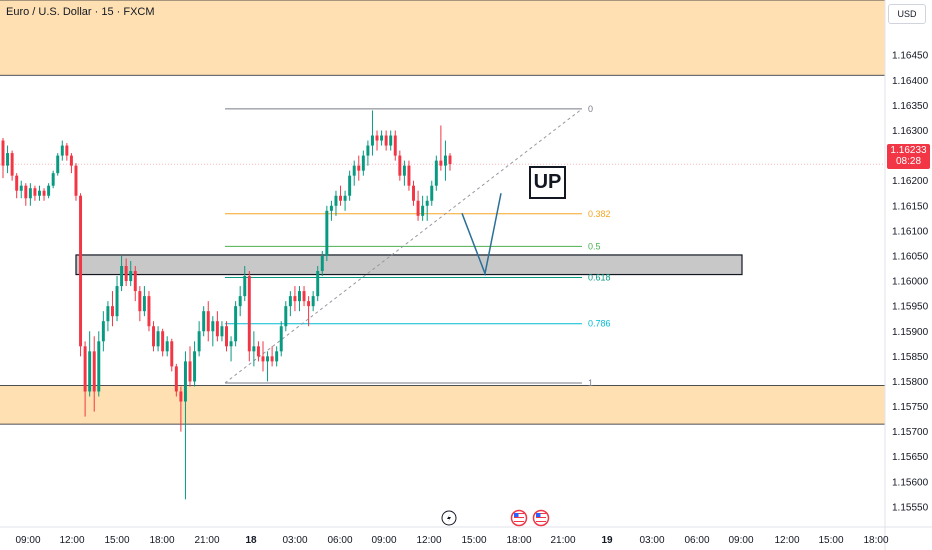 The width and height of the screenshot is (932, 550). Describe the element at coordinates (908, 161) in the screenshot. I see `bar-countdown: 08:28` at that location.